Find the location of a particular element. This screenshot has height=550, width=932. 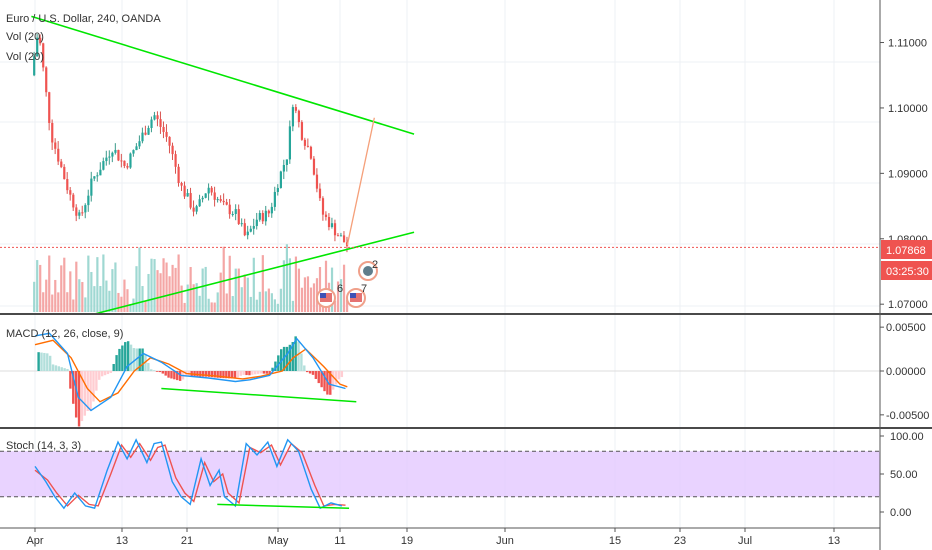

time-tick-label: 13 is located at coordinates (834, 541).